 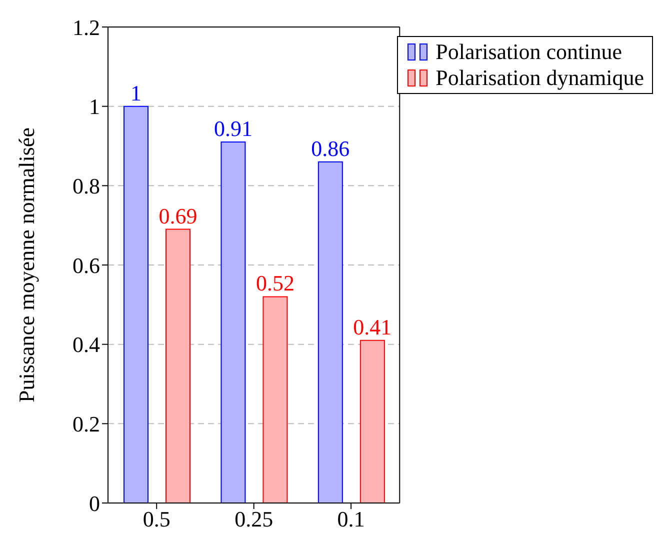 I want to click on data-label: 0.86, so click(x=330, y=148).